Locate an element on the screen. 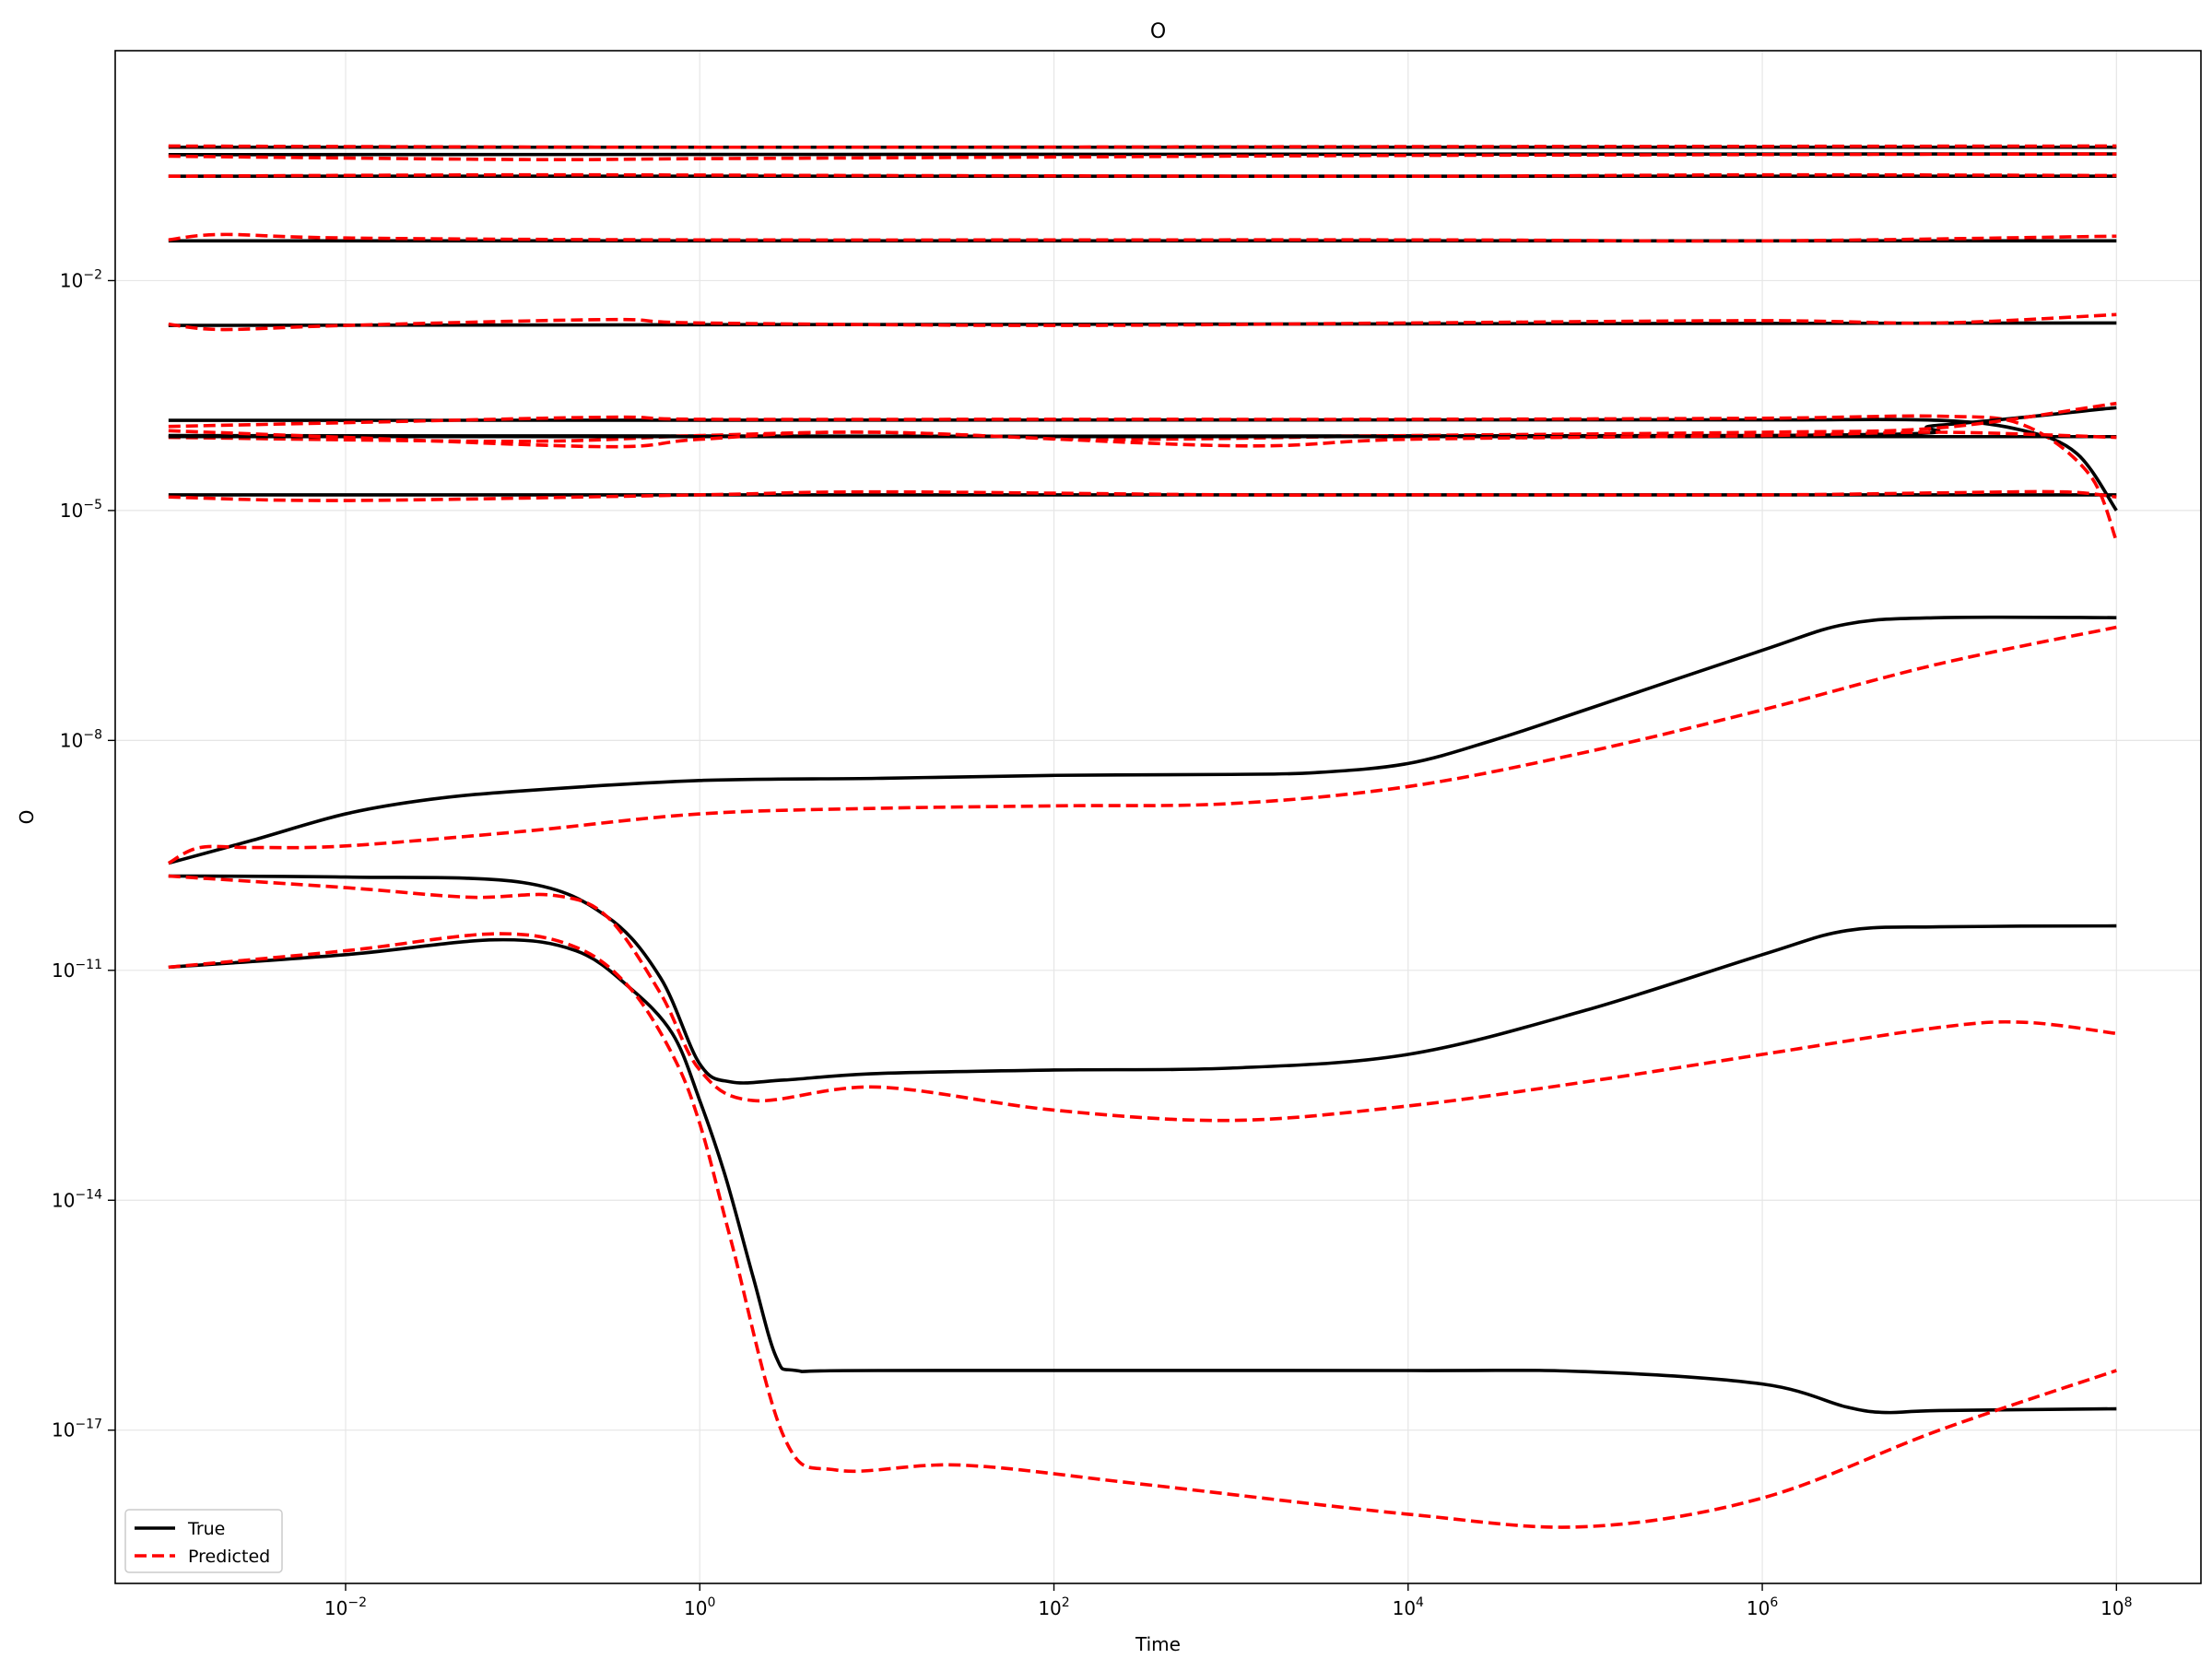 This screenshot has height=1659, width=2212. x-tick-label: 10⁸ is located at coordinates (2116, 1607).